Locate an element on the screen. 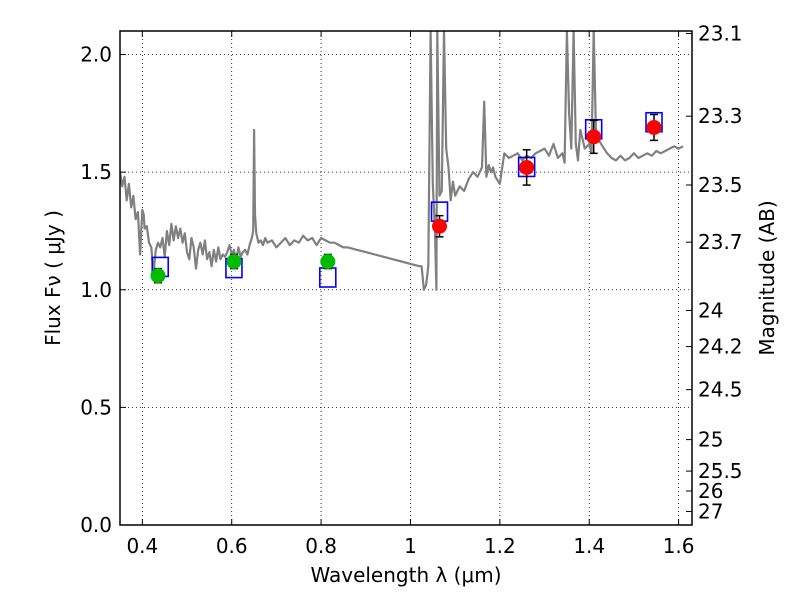  x-tick-label: 0.4 is located at coordinates (142, 546).